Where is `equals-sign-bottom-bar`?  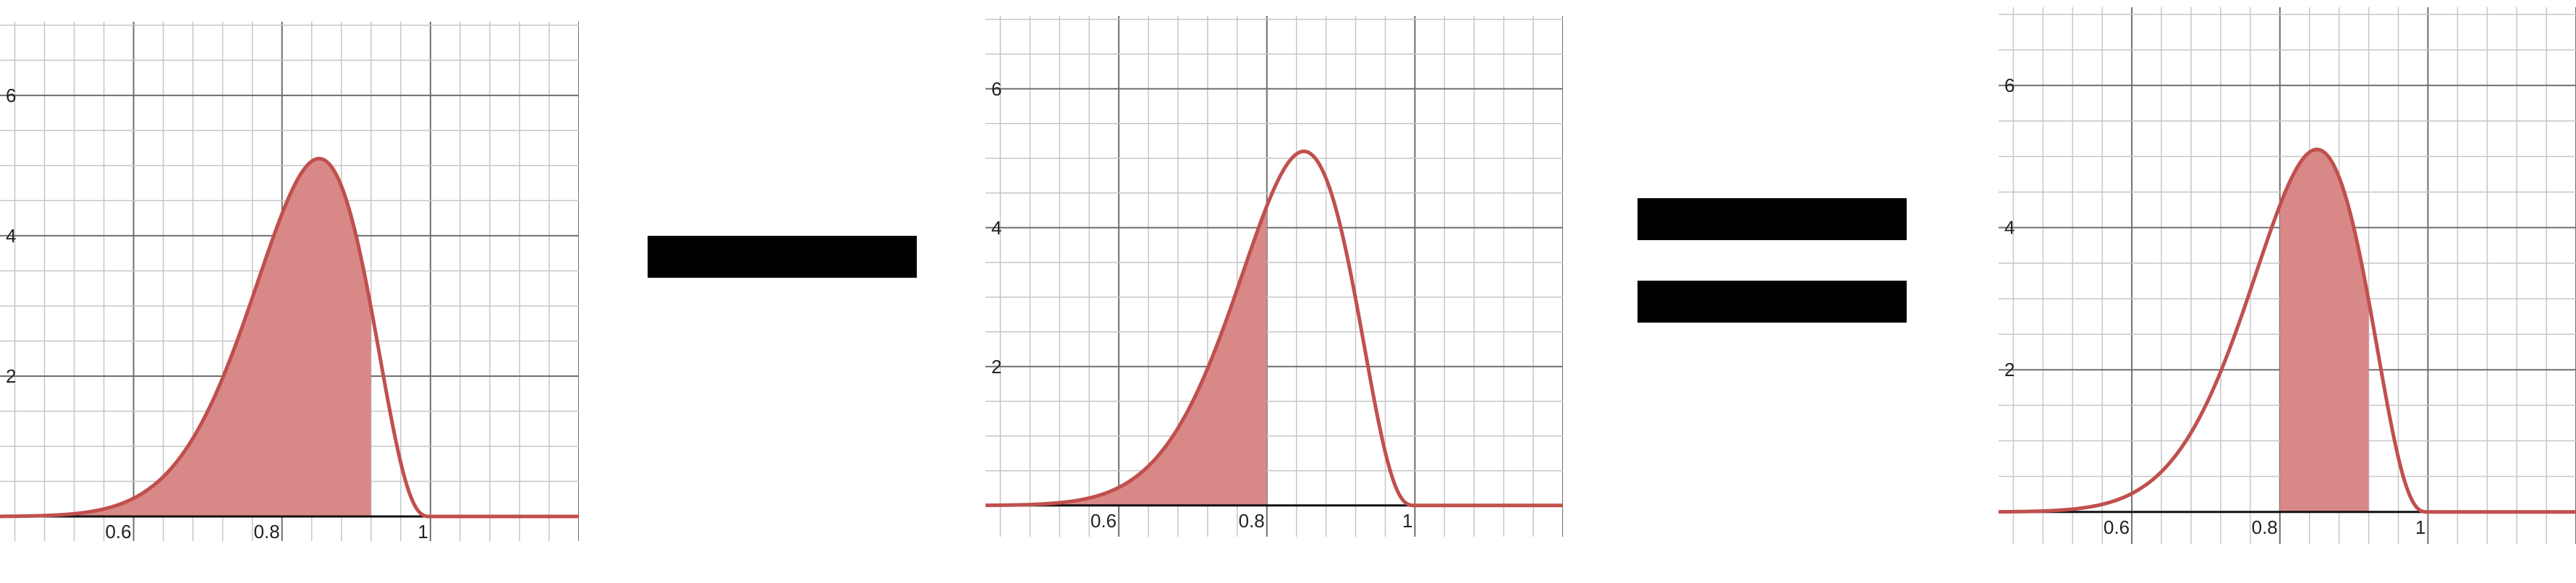
equals-sign-bottom-bar is located at coordinates (1772, 302).